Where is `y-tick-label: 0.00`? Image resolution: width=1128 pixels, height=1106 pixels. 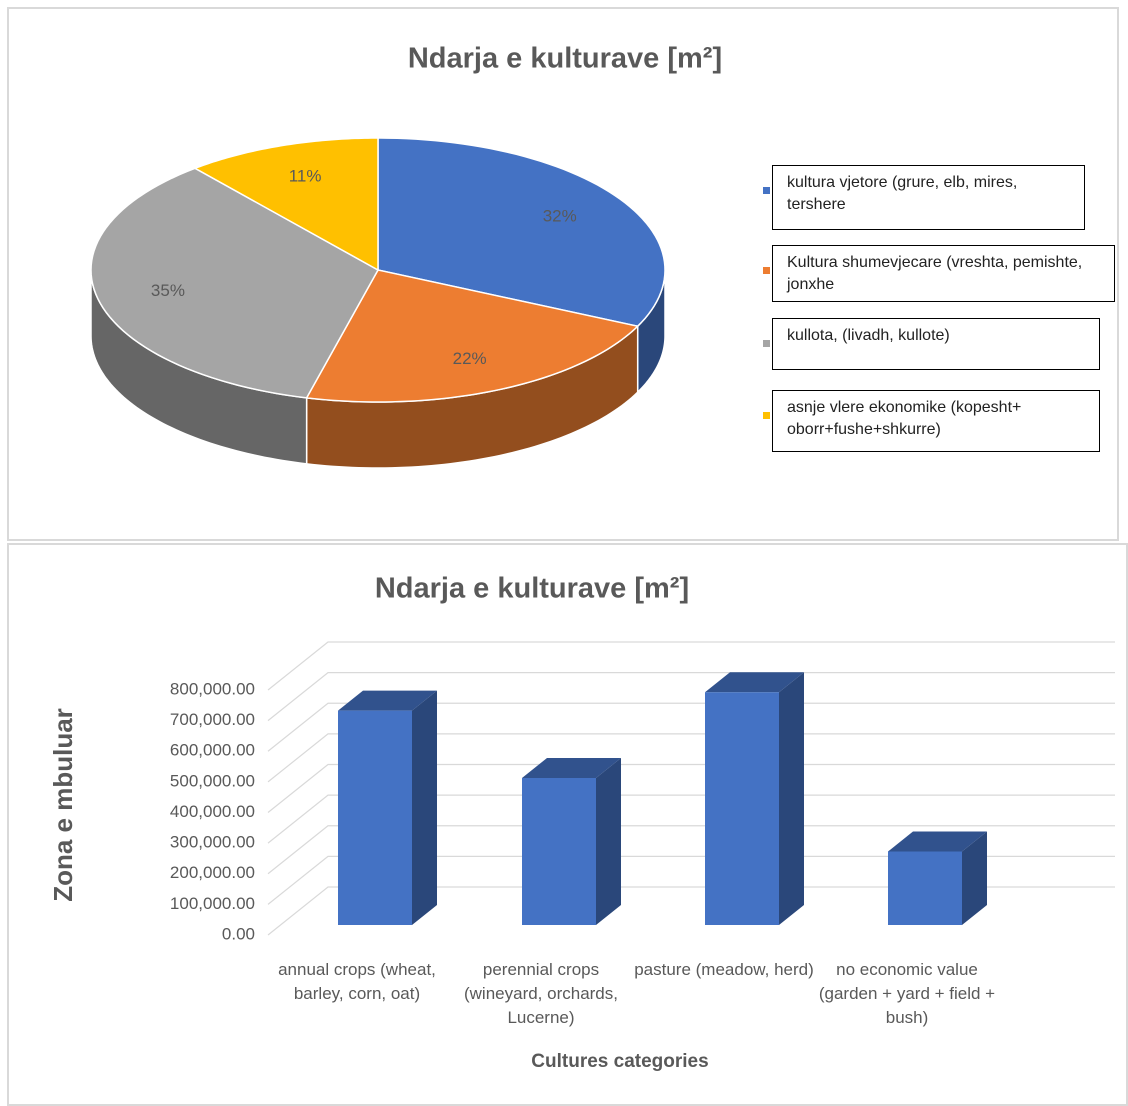 y-tick-label: 0.00 is located at coordinates (238, 933).